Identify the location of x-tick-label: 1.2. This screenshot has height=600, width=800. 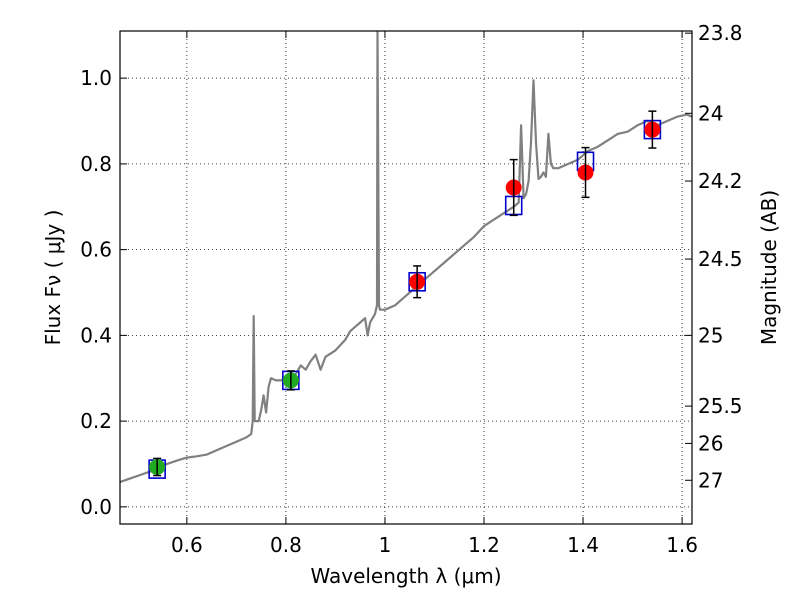
(484, 545).